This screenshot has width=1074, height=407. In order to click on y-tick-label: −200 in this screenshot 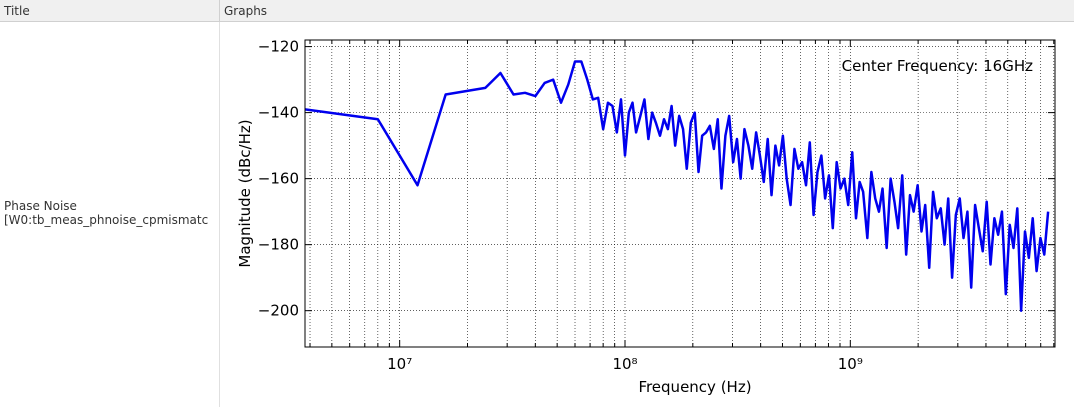, I will do `click(278, 311)`.